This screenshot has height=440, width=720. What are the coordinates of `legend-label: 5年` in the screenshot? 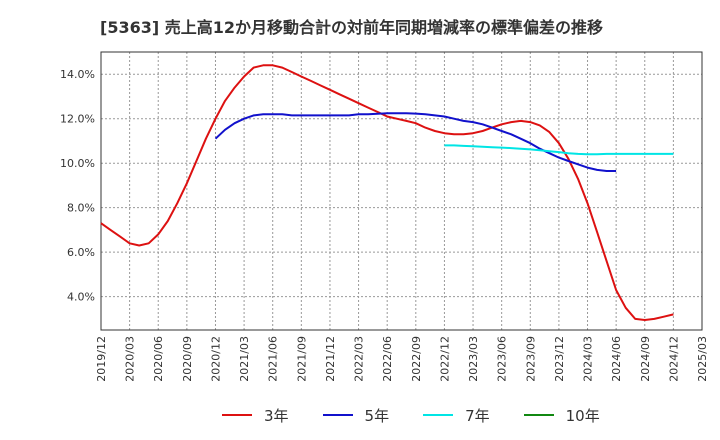 It's located at (377, 415).